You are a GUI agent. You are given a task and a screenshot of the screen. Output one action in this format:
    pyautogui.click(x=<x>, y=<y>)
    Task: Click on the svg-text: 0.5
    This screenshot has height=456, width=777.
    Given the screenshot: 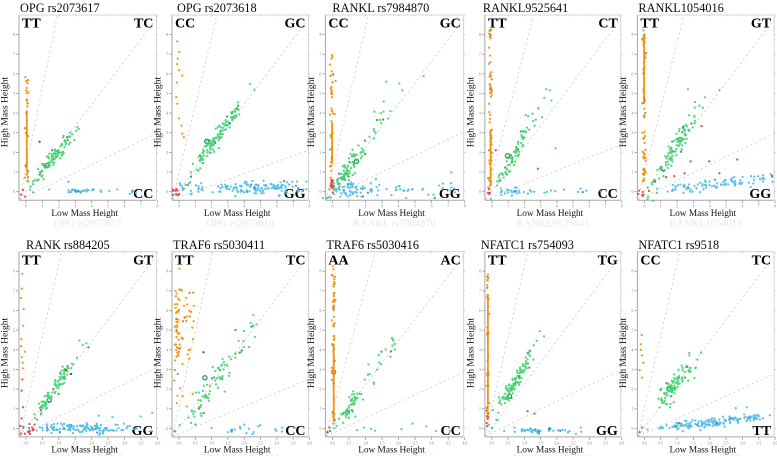 What is the action you would take?
    pyautogui.click(x=660, y=443)
    